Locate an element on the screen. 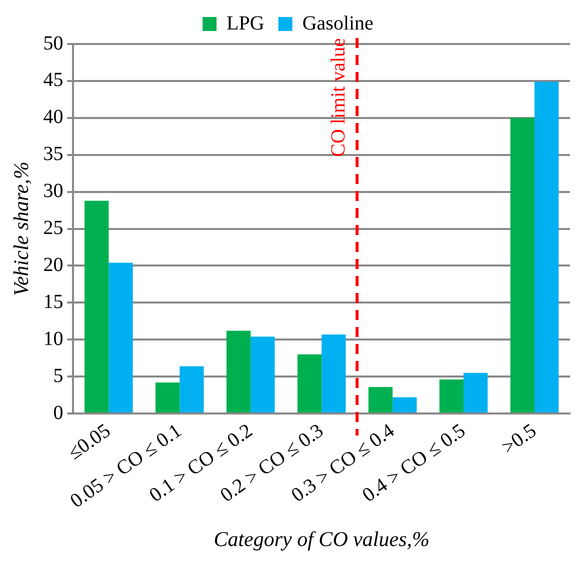  x-axis-title: Category of CO values,% is located at coordinates (322, 538).